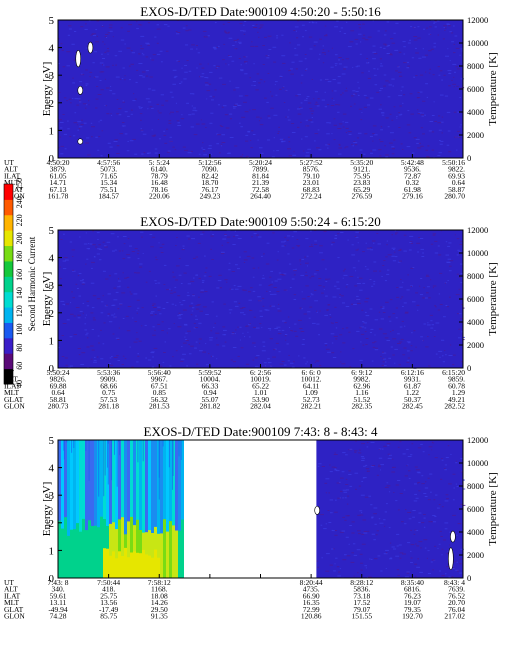 This screenshot has width=505, height=649. Describe the element at coordinates (159, 406) in the screenshot. I see `table-cell: 281.53` at that location.